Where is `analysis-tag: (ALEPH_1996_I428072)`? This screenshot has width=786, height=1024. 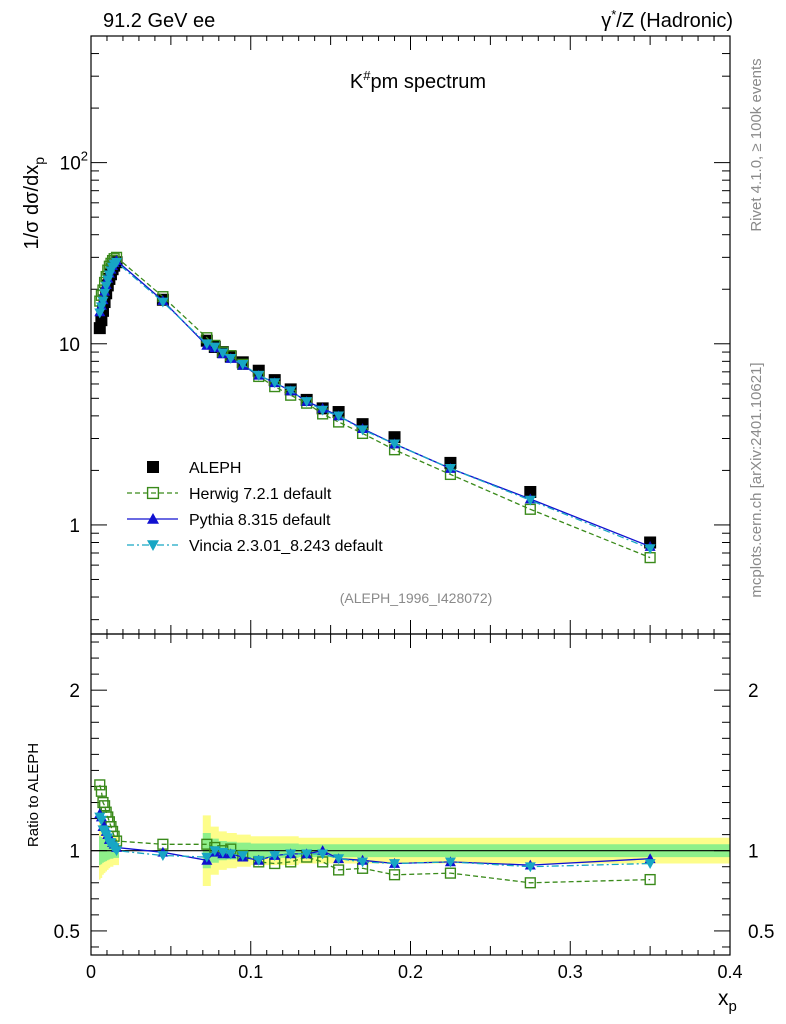
analysis-tag: (ALEPH_1996_I428072) is located at coordinates (416, 598).